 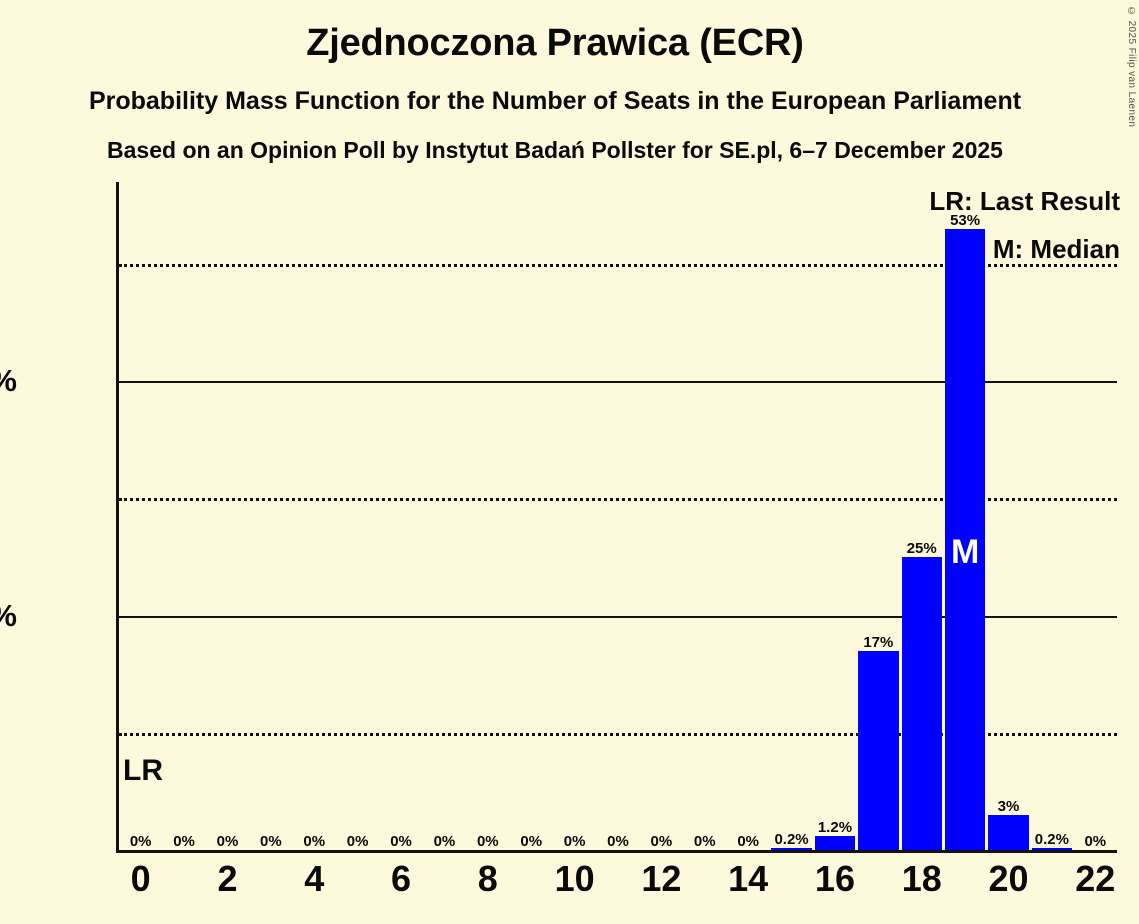 I want to click on bar-value-label-3: 0%, so click(x=271, y=841).